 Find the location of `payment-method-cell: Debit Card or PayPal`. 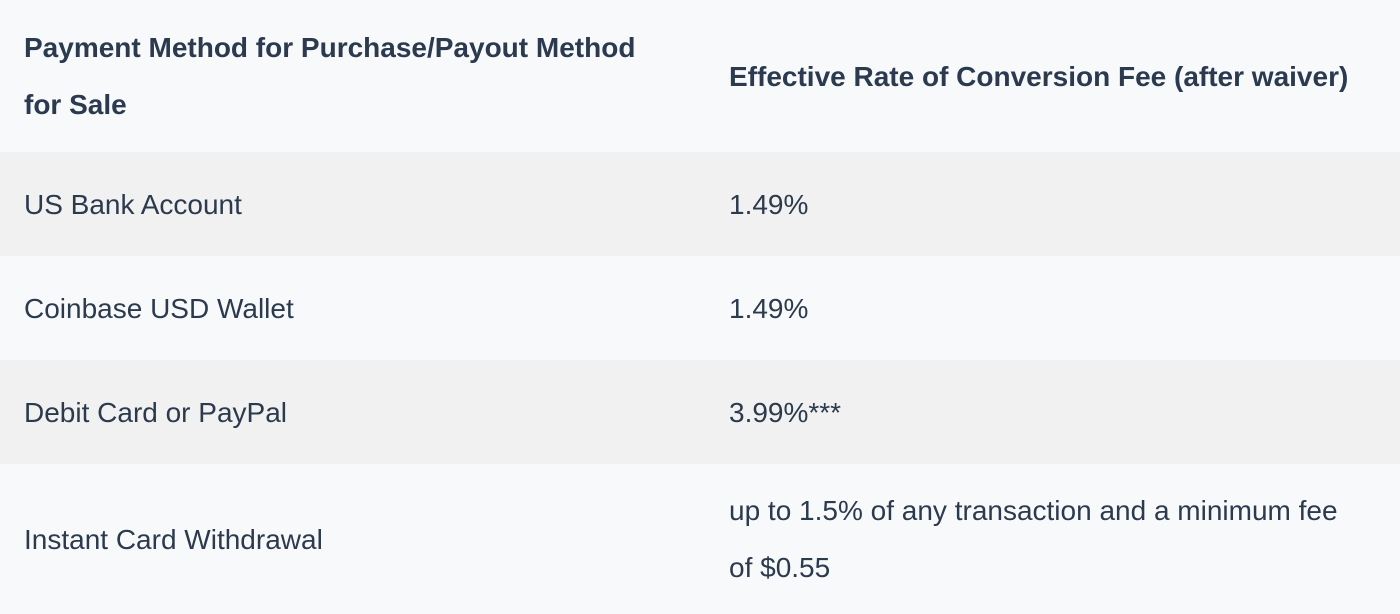

payment-method-cell: Debit Card or PayPal is located at coordinates (352, 412).